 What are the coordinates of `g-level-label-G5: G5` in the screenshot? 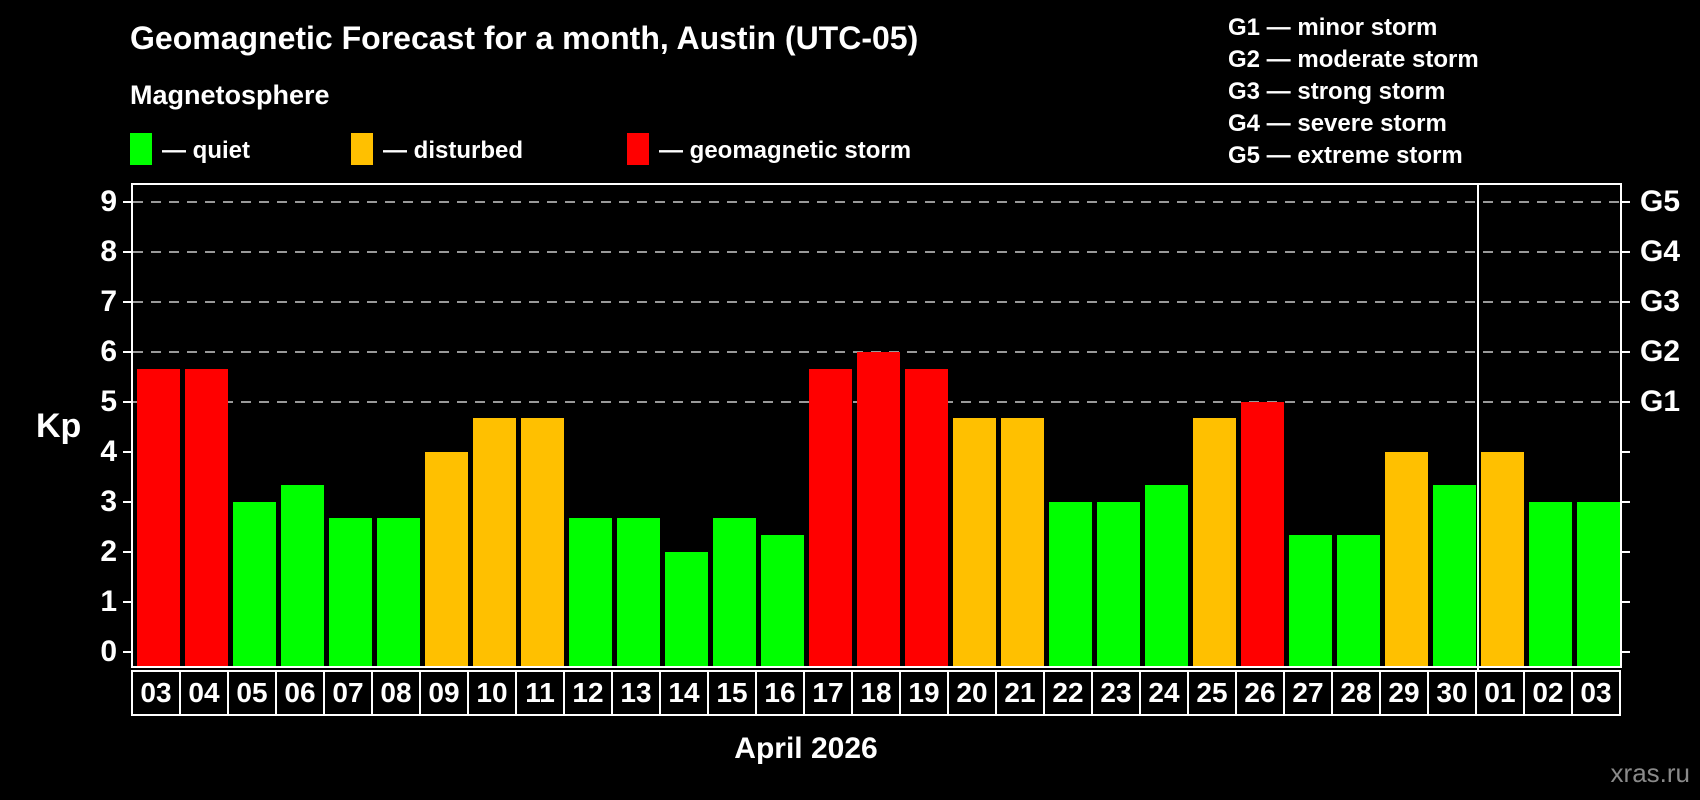 It's located at (1660, 202).